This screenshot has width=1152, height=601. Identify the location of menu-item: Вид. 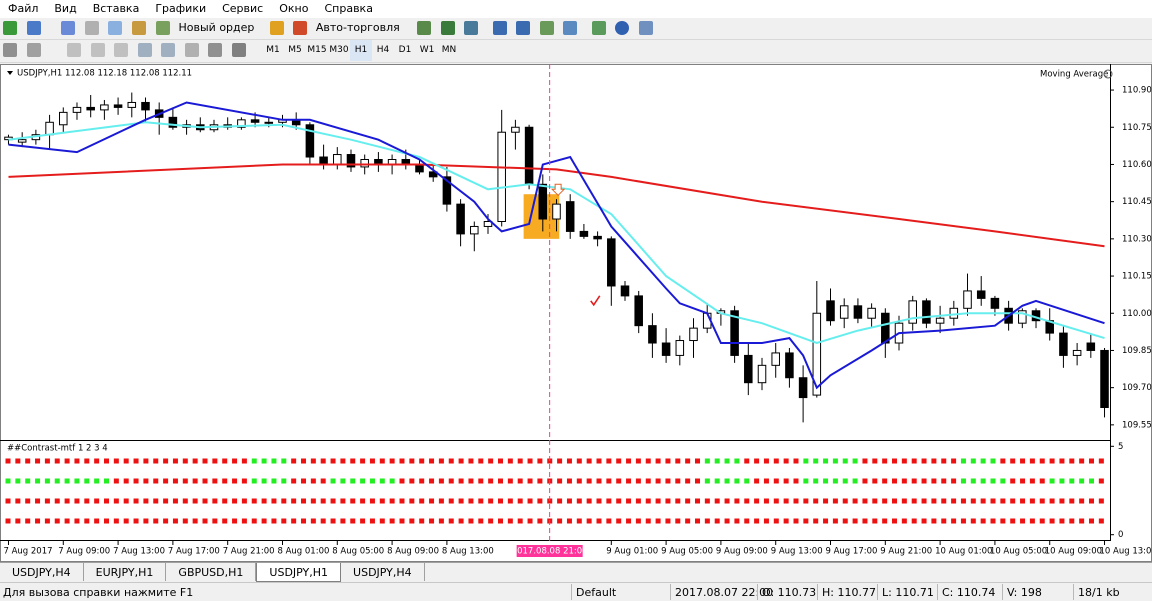
(65, 8).